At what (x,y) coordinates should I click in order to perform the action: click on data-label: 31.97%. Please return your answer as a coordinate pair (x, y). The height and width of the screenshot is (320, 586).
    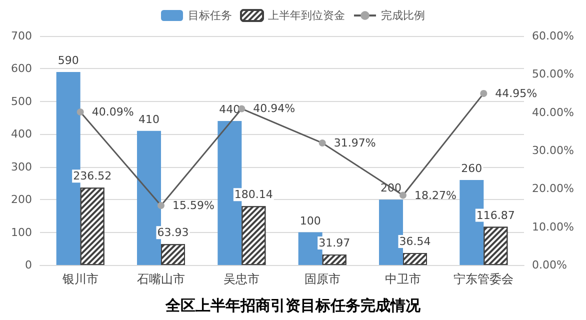
    Looking at the image, I should click on (355, 143).